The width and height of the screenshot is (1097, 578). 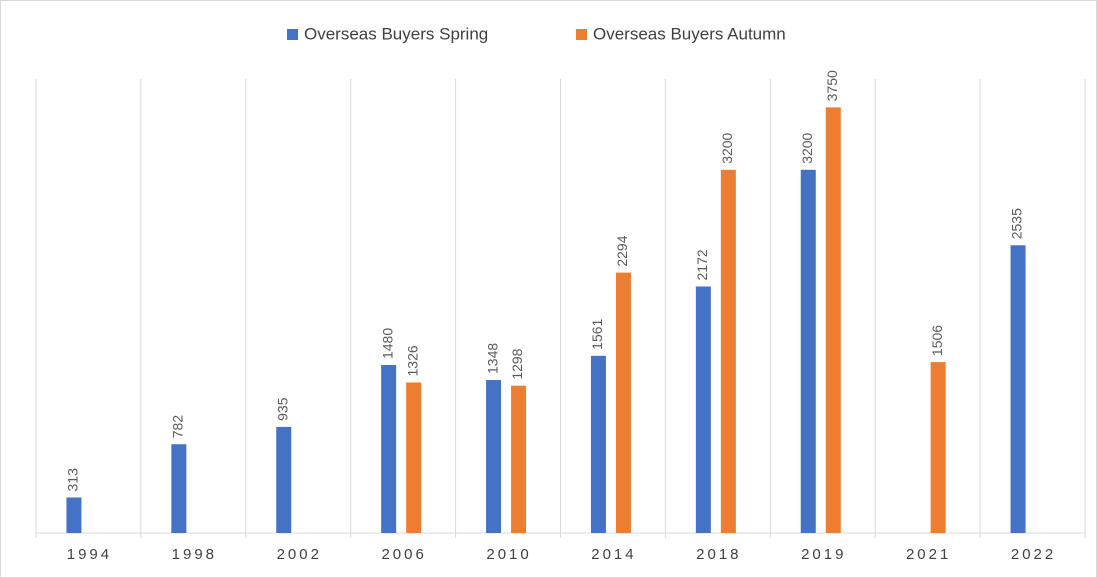 What do you see at coordinates (613, 554) in the screenshot?
I see `x-tick-label: 2014` at bounding box center [613, 554].